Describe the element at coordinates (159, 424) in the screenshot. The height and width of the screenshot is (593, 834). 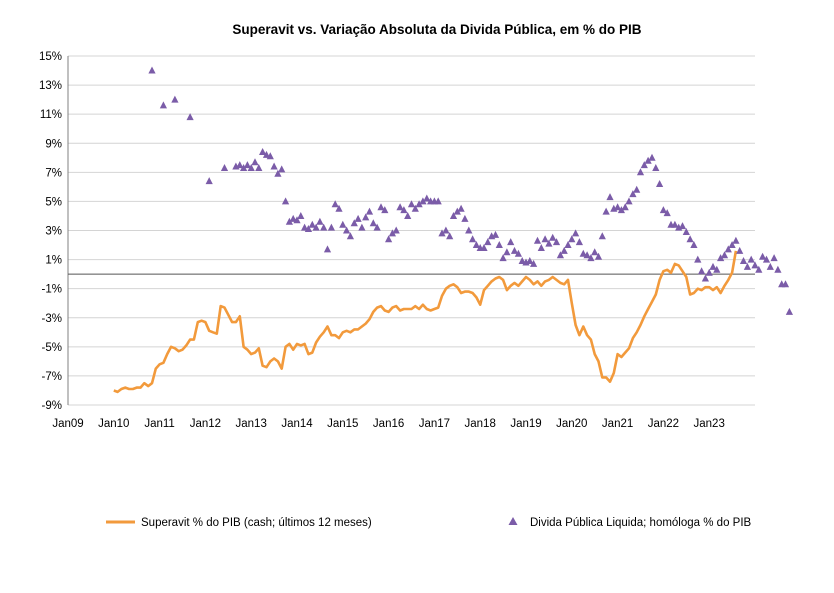
I see `x-tick-label: Jan11` at that location.